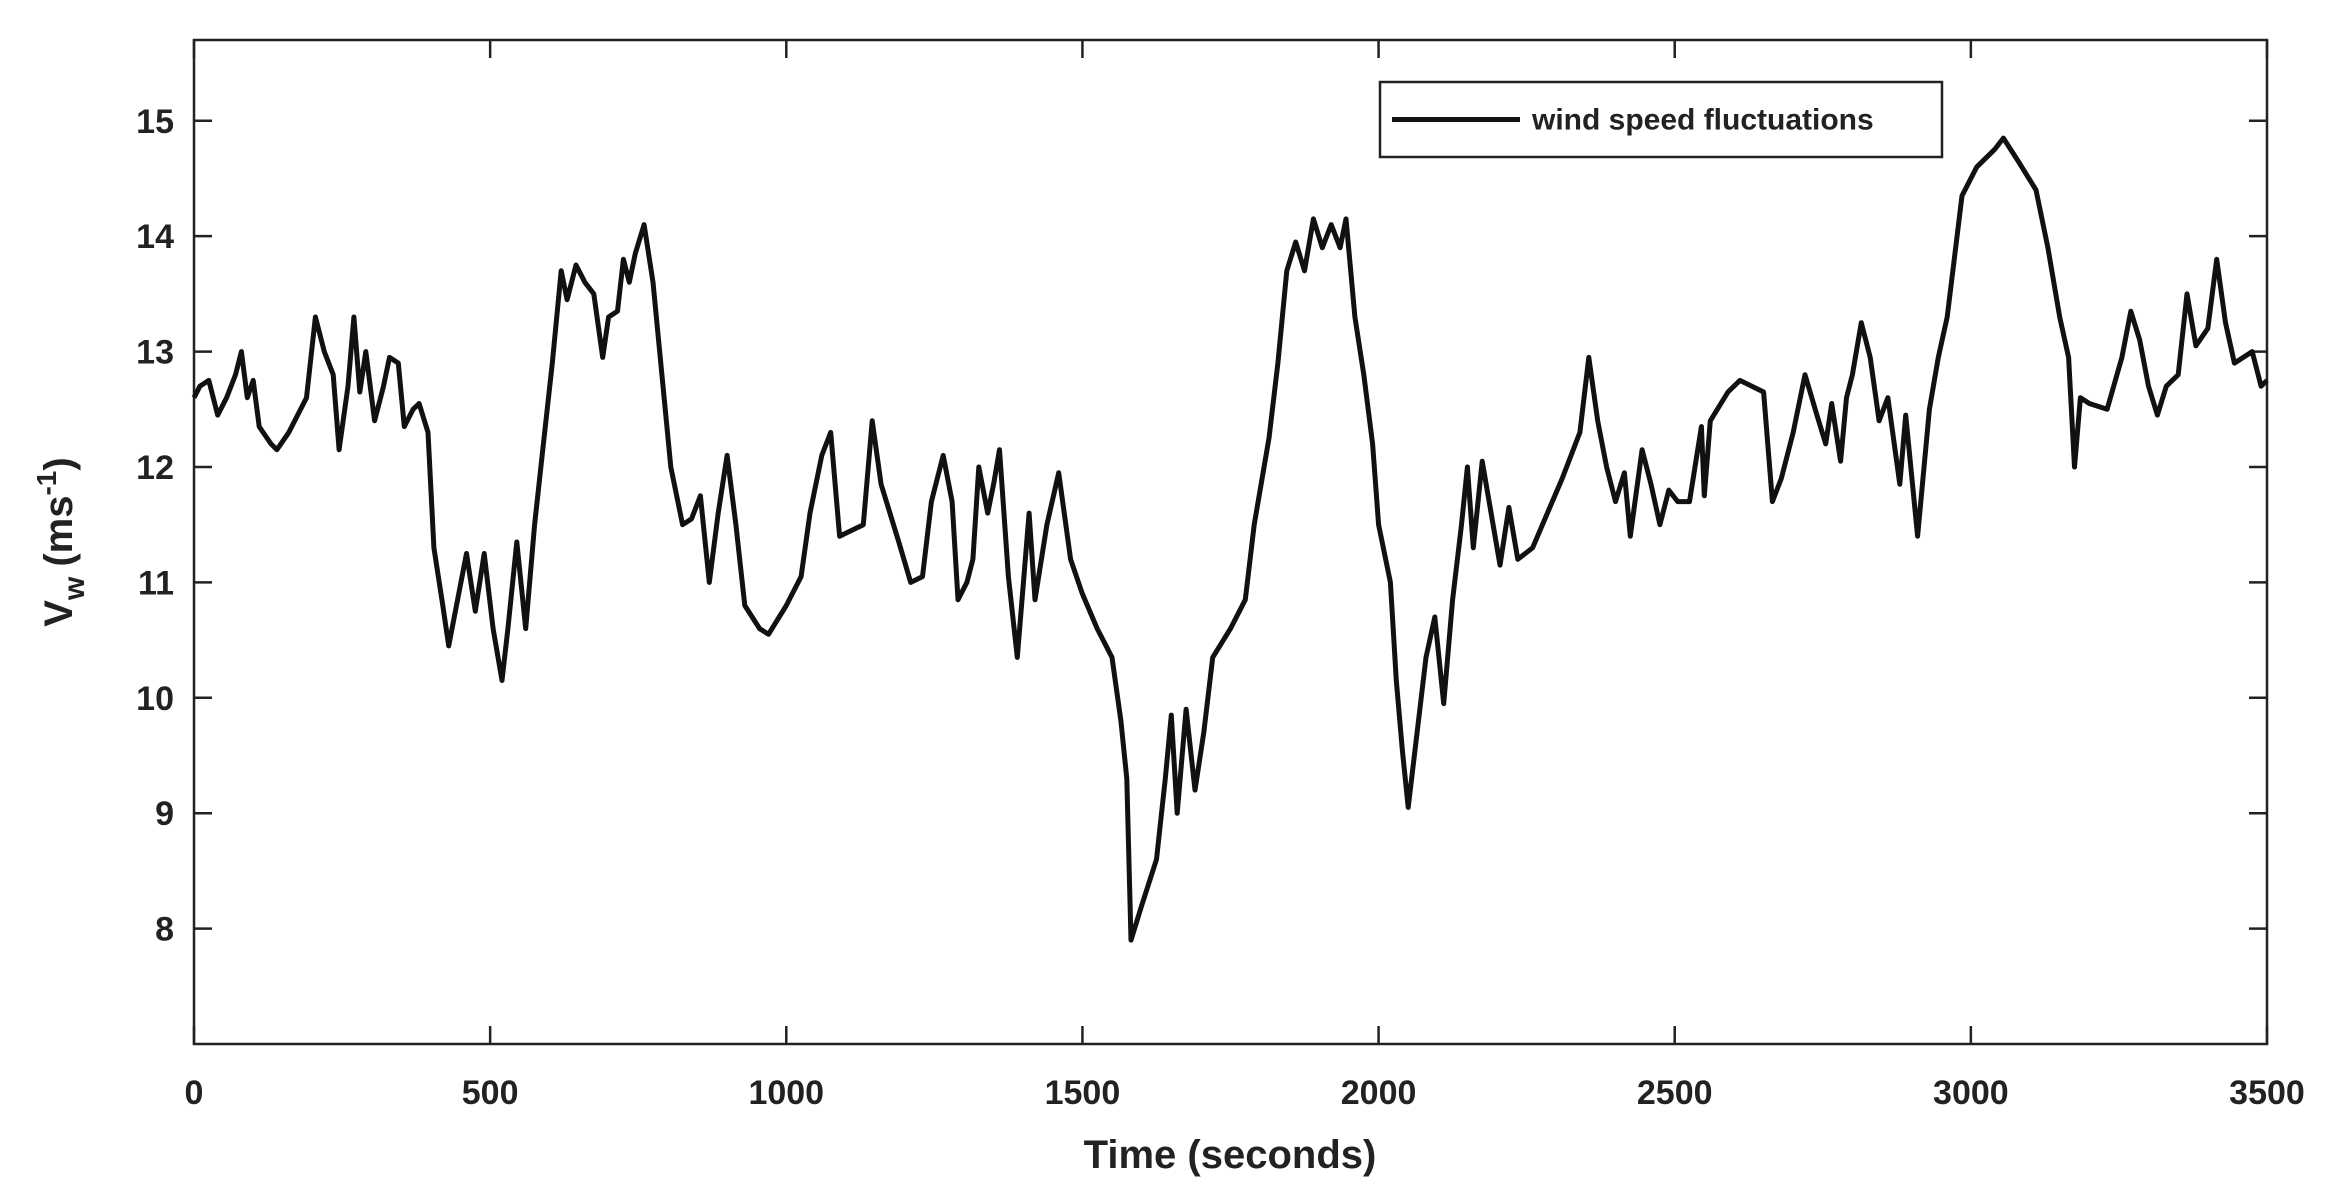  Describe the element at coordinates (59, 613) in the screenshot. I see `y-label-base: V` at that location.